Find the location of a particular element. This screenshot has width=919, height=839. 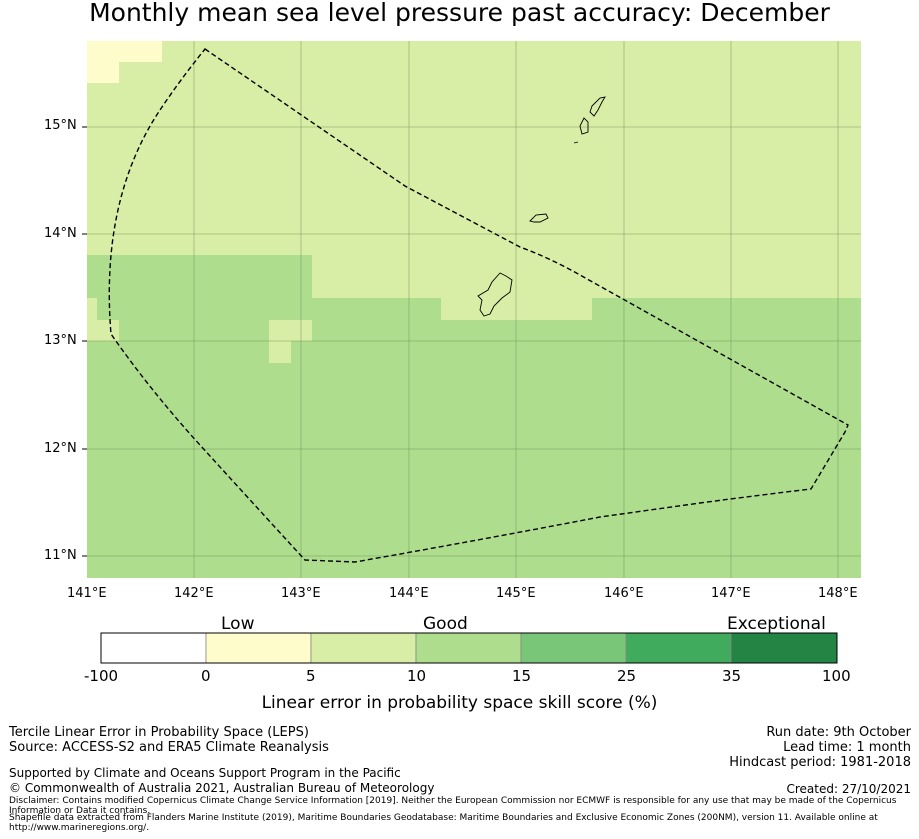

colorbar-tick-neg100: -100 is located at coordinates (101, 676).